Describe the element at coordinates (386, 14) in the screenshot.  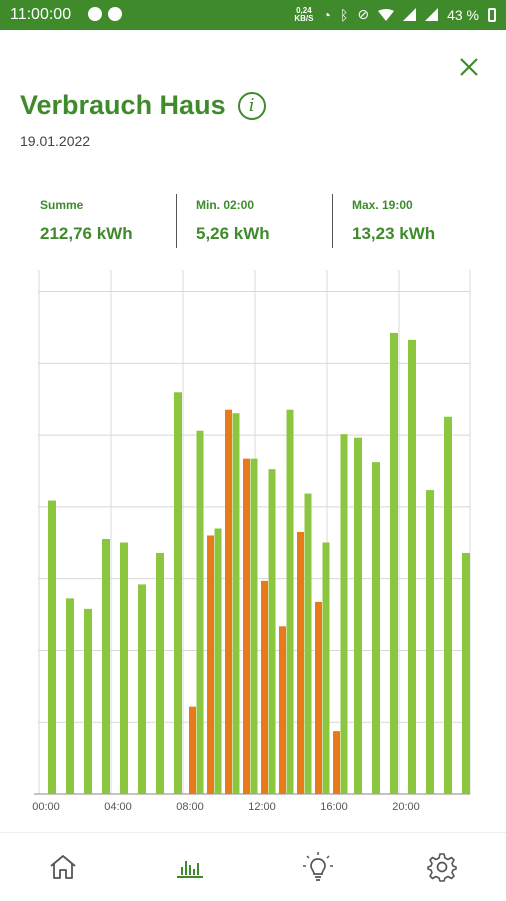
I see `wifi-icon` at that location.